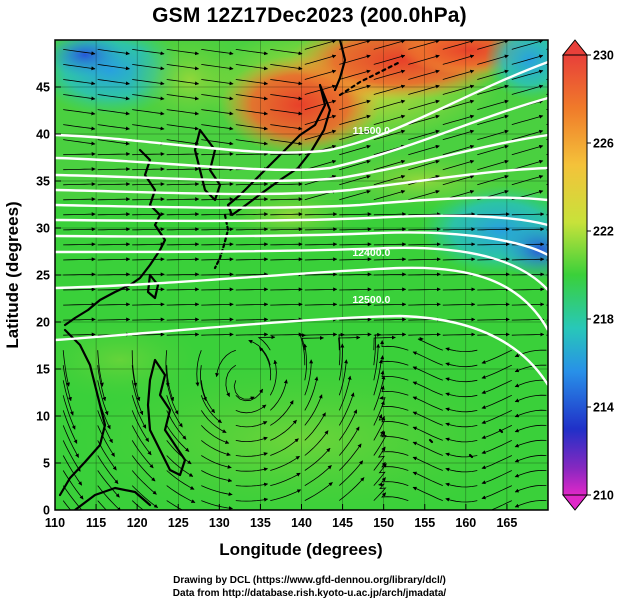 This screenshot has width=619, height=605. What do you see at coordinates (219, 523) in the screenshot?
I see `x-tick-label: 130` at bounding box center [219, 523].